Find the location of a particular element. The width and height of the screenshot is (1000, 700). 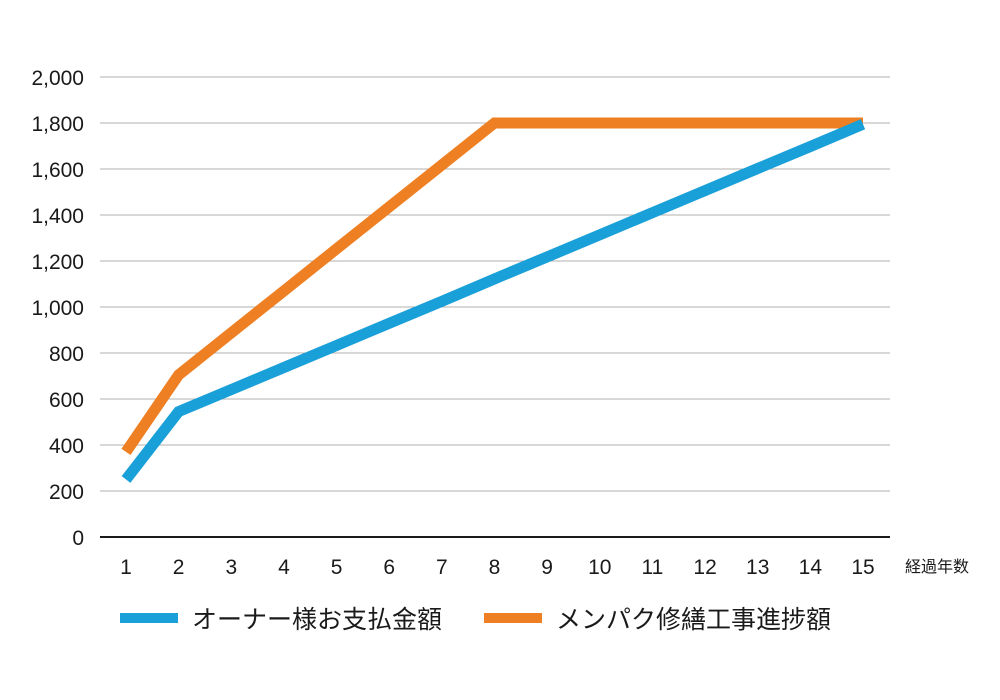

x-tick-label: 5 is located at coordinates (337, 567).